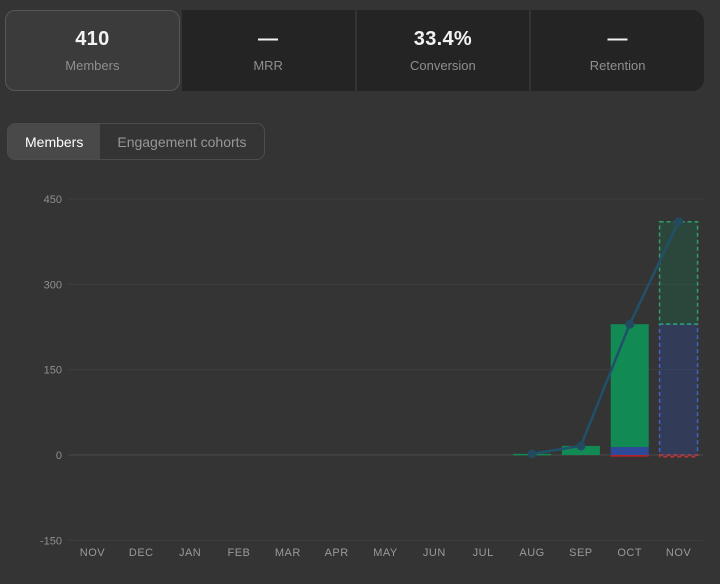  I want to click on y-axis-tick-label: 150, so click(53, 371).